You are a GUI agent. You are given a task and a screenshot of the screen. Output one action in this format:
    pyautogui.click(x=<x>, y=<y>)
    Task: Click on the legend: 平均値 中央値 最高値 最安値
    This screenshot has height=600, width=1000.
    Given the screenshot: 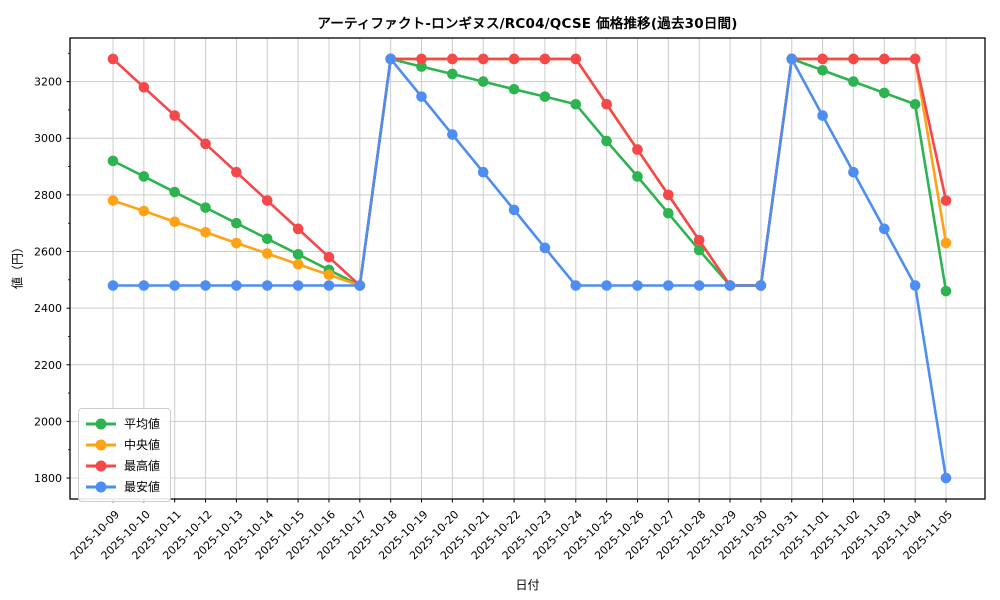 What is the action you would take?
    pyautogui.click(x=125, y=455)
    